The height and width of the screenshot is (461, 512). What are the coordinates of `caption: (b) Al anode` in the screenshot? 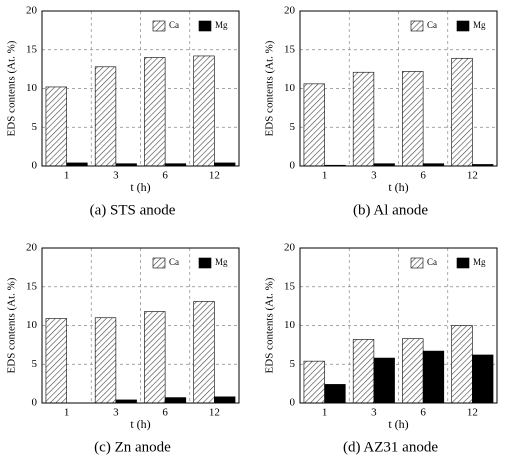 It's located at (390, 210).